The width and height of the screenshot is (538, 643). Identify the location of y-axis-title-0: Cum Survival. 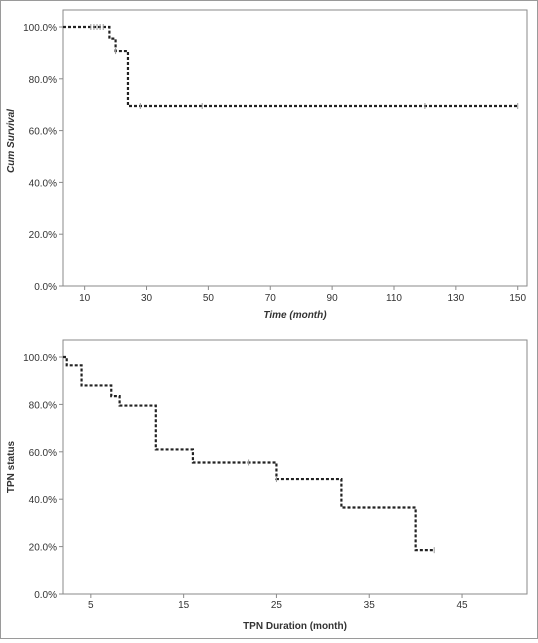
(11, 141).